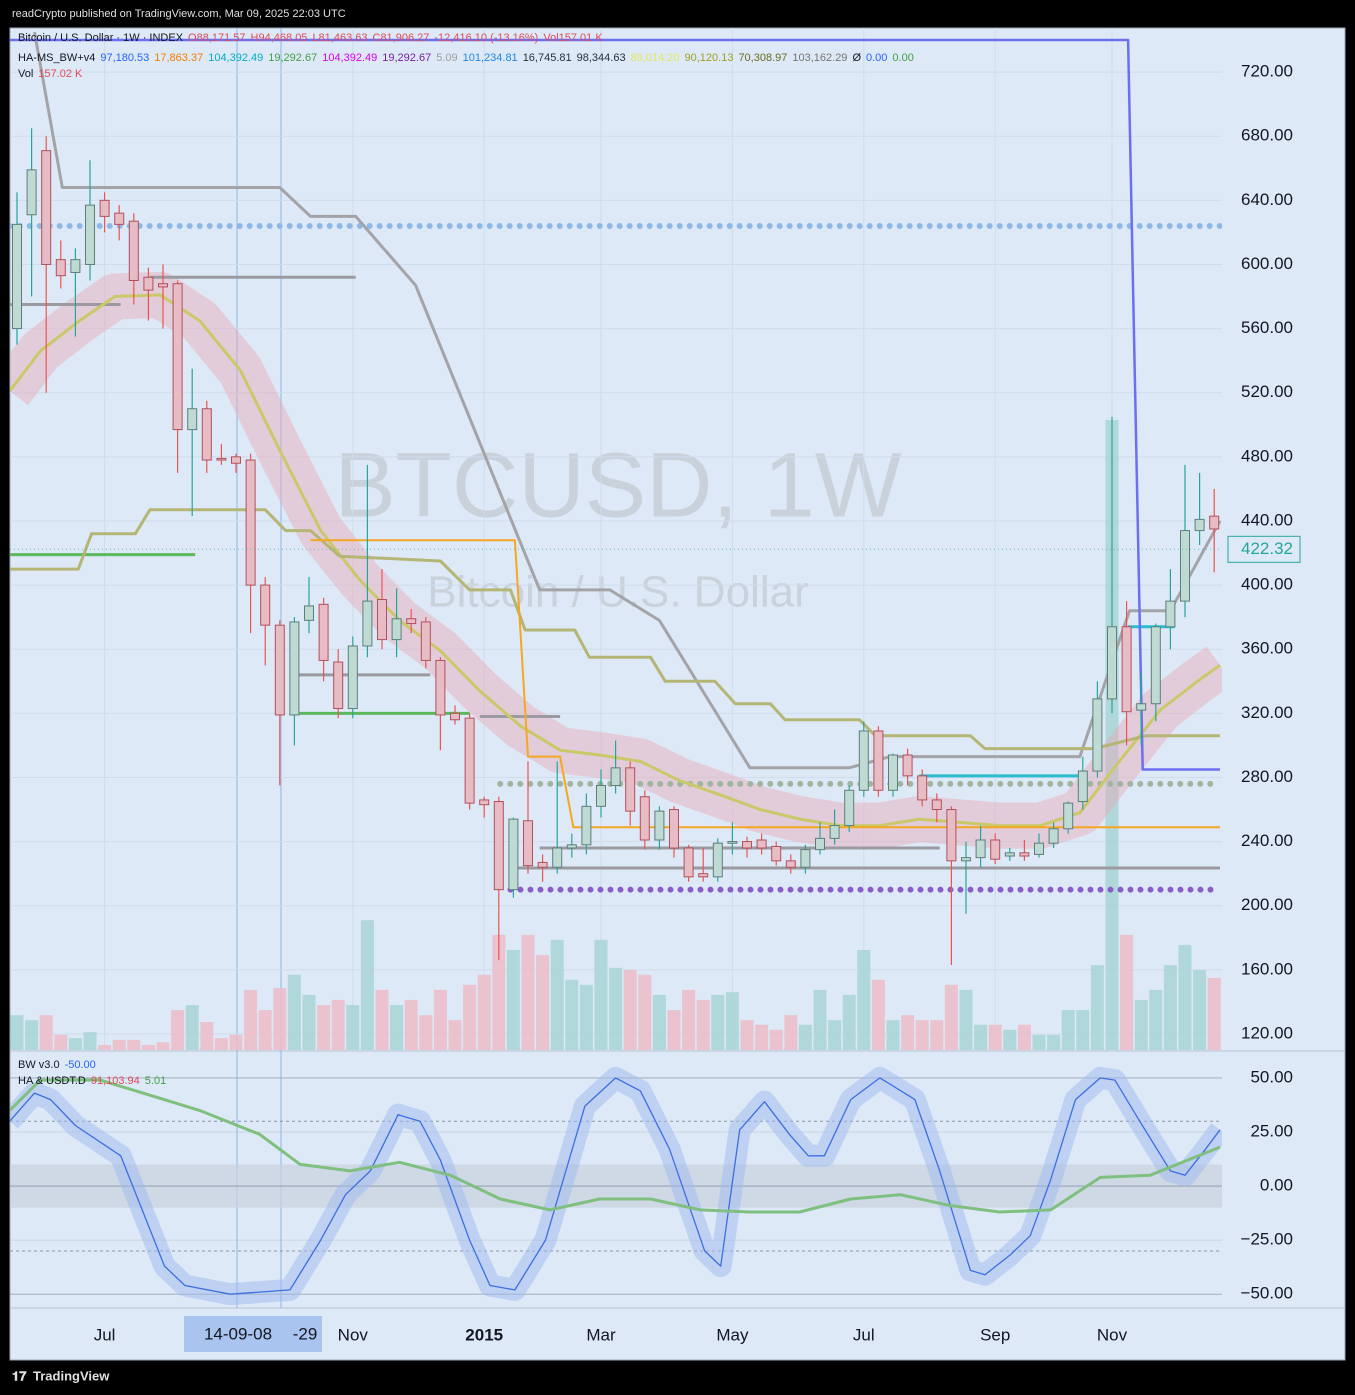  I want to click on watermark-symbol: BTCUSD, 1W, so click(618, 485).